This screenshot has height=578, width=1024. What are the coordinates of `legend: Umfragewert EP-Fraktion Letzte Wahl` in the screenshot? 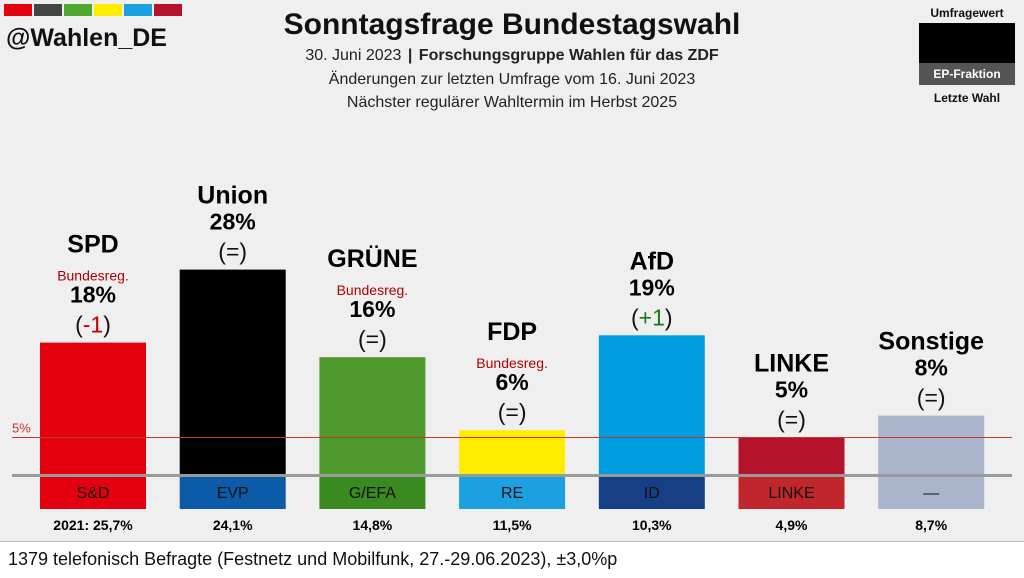 It's located at (967, 55).